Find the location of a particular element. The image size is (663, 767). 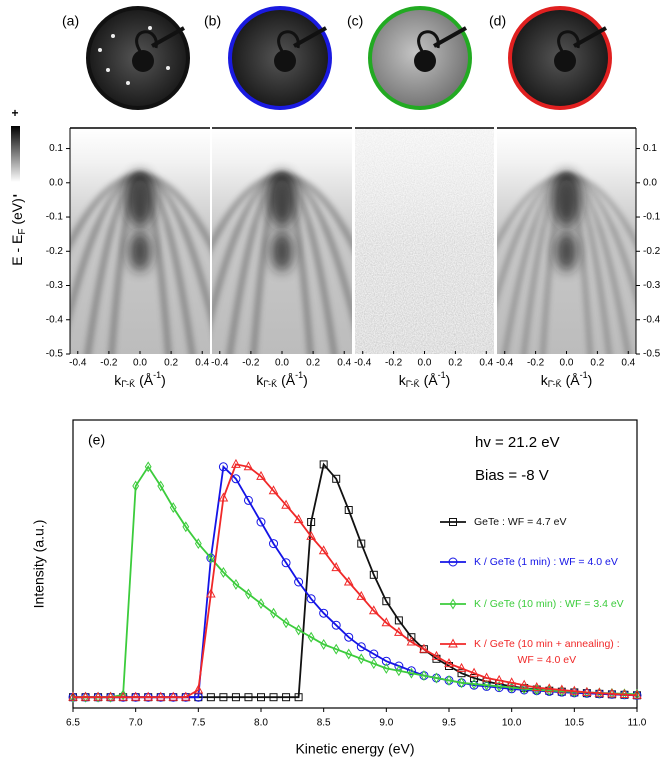

x-tick-label: 6.5 is located at coordinates (73, 723).